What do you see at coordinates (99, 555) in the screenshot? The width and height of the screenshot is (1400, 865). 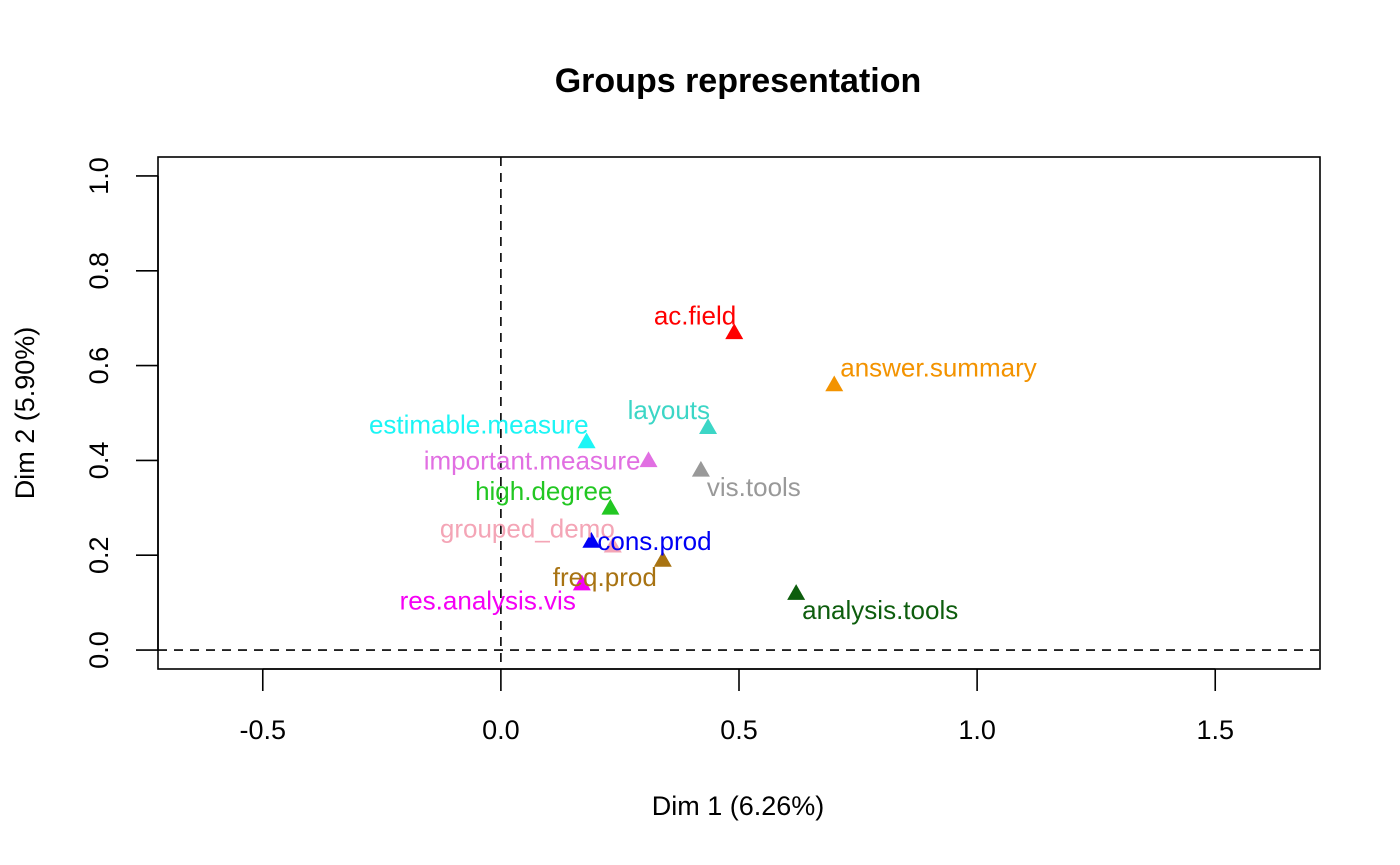 I see `y-tick-label: 0.2` at bounding box center [99, 555].